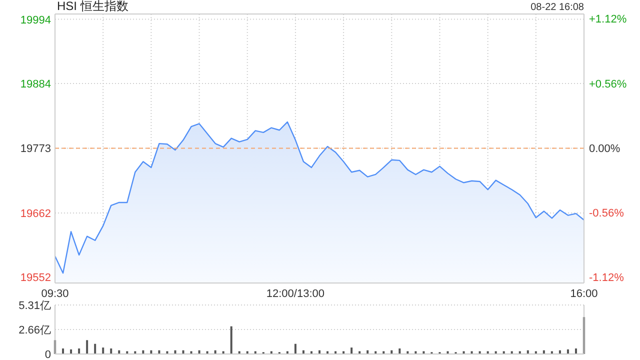  I want to click on xtick: 12:00/13:00, so click(295, 294).